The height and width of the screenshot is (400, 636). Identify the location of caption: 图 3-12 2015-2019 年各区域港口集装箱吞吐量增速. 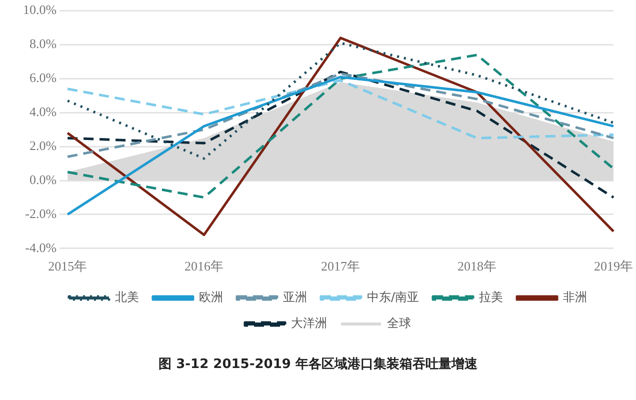
(318, 364).